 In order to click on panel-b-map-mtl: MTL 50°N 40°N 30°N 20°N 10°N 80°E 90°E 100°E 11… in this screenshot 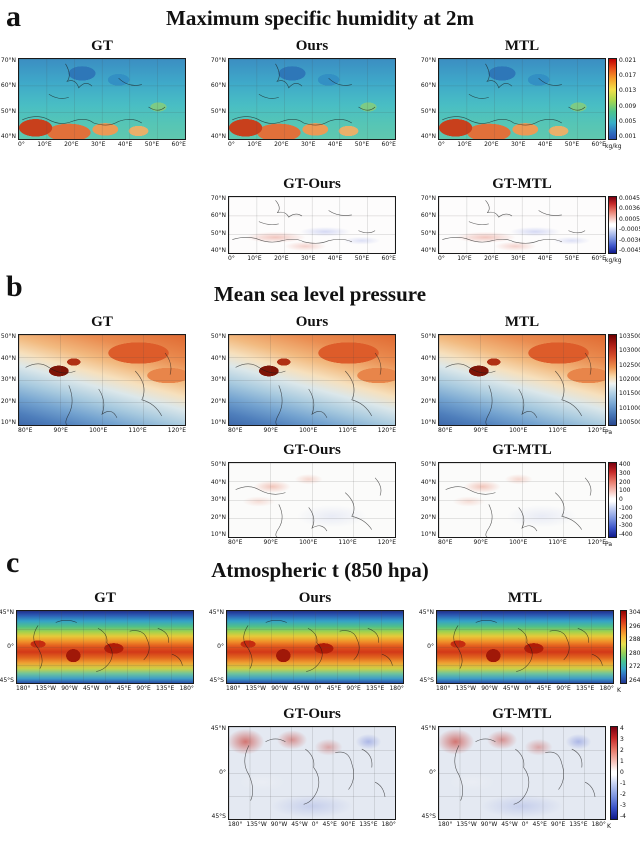, I will do `click(513, 374)`.